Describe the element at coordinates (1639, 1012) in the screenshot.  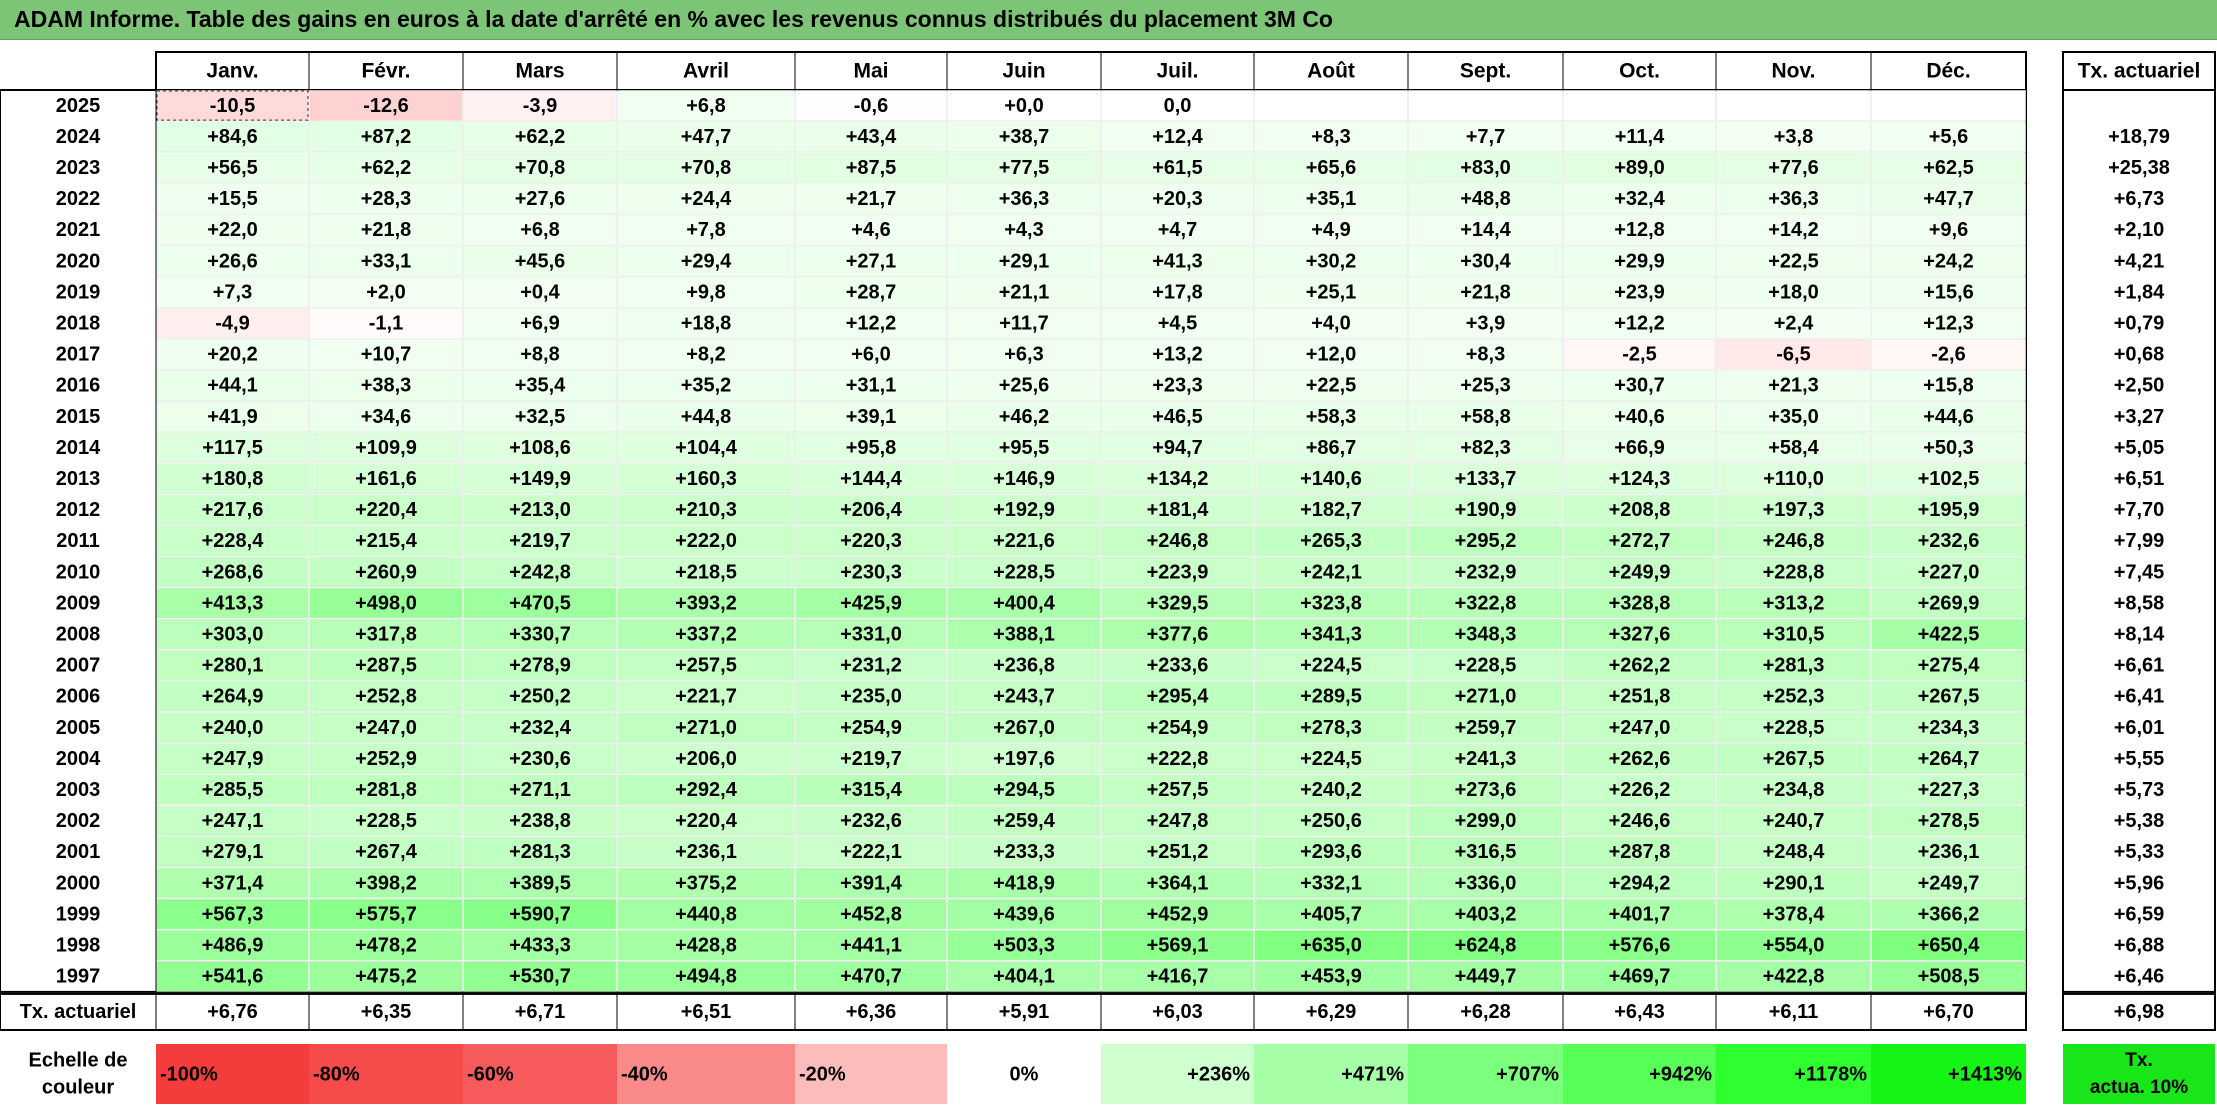
I see `month-rate: +6,43` at that location.